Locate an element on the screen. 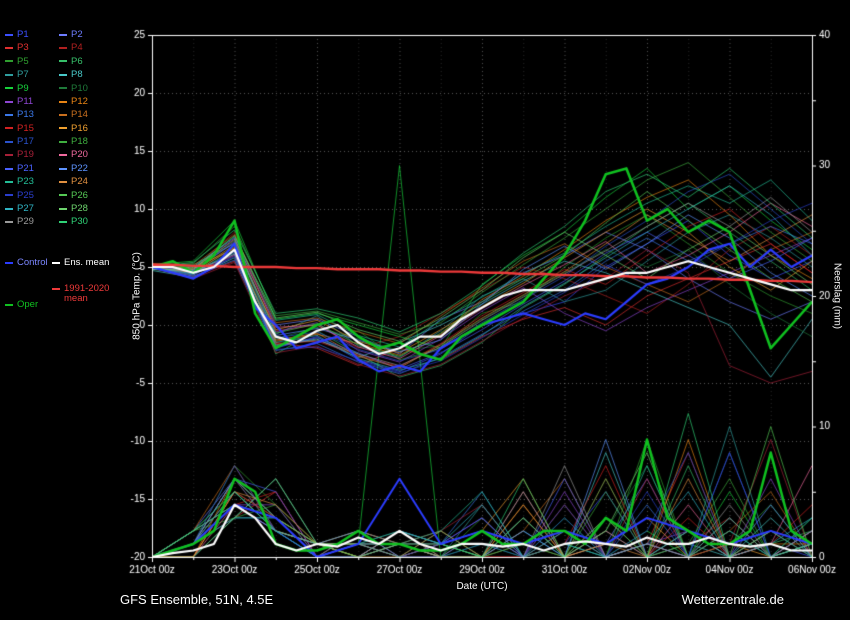  legend-item-p17: P17 is located at coordinates (32, 142).